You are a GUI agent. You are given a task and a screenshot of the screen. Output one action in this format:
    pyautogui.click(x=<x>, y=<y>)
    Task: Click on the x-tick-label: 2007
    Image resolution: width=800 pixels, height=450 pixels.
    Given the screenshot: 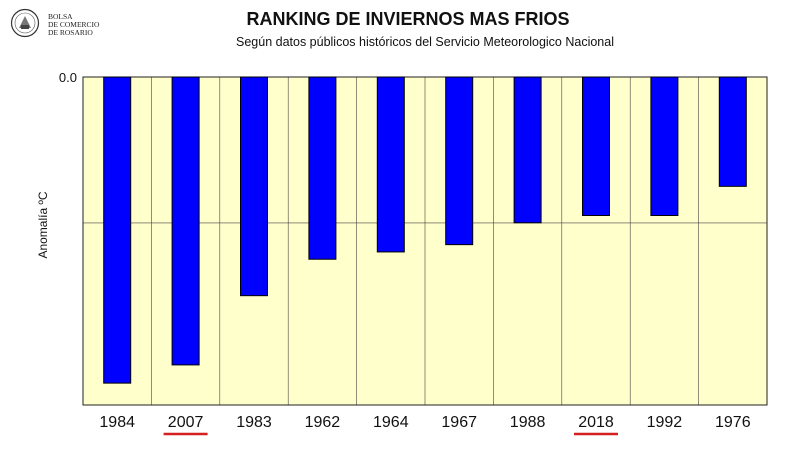 What is the action you would take?
    pyautogui.click(x=186, y=422)
    